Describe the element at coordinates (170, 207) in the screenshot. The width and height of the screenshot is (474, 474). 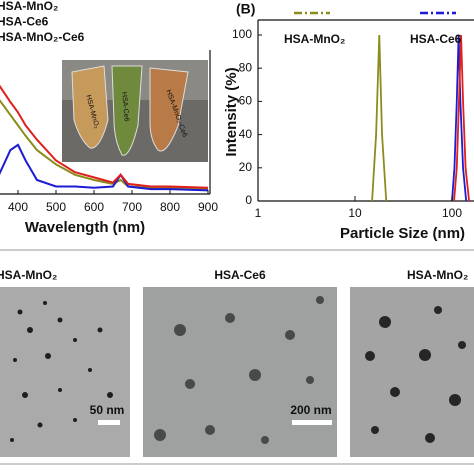
I see `x-tick-label: 800` at that location.